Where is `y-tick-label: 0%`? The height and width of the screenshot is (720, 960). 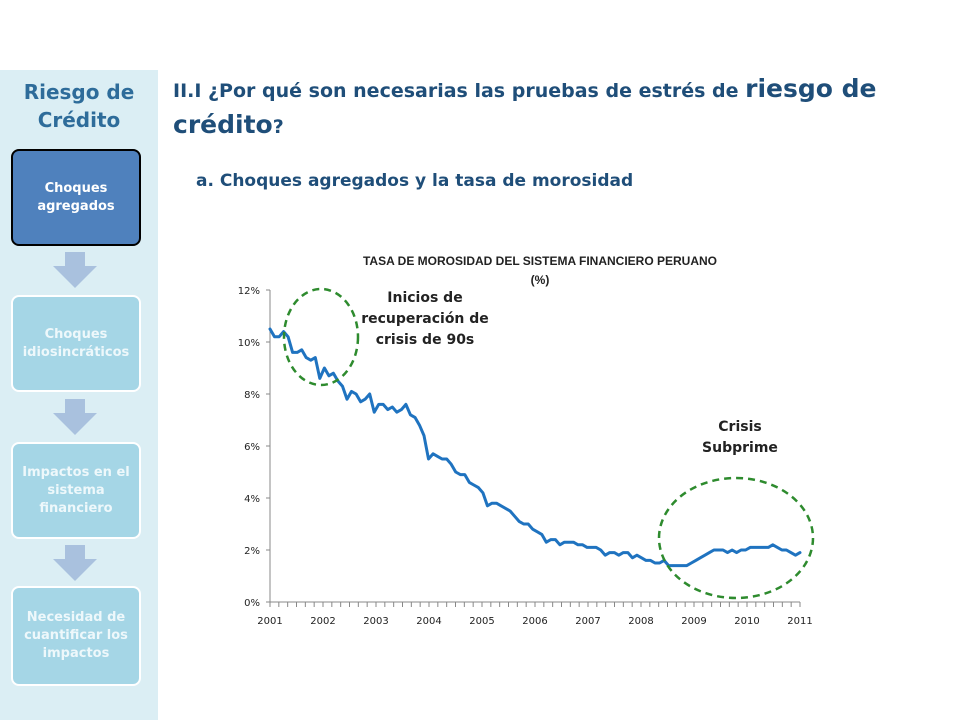
y-tick-label: 0% is located at coordinates (252, 603).